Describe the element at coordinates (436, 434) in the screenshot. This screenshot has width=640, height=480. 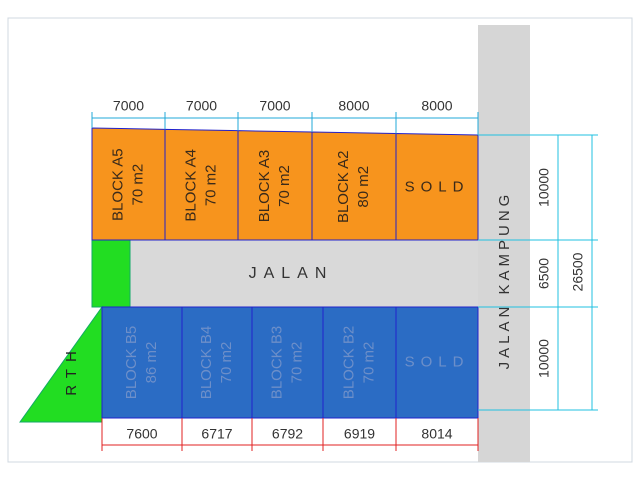
I see `dim-label: 8014` at that location.